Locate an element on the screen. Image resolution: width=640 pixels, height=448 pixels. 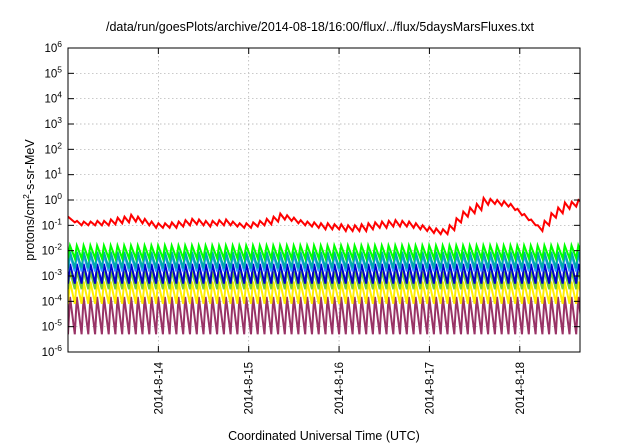
x-tick-label: 2014-8-16 is located at coordinates (340, 388).